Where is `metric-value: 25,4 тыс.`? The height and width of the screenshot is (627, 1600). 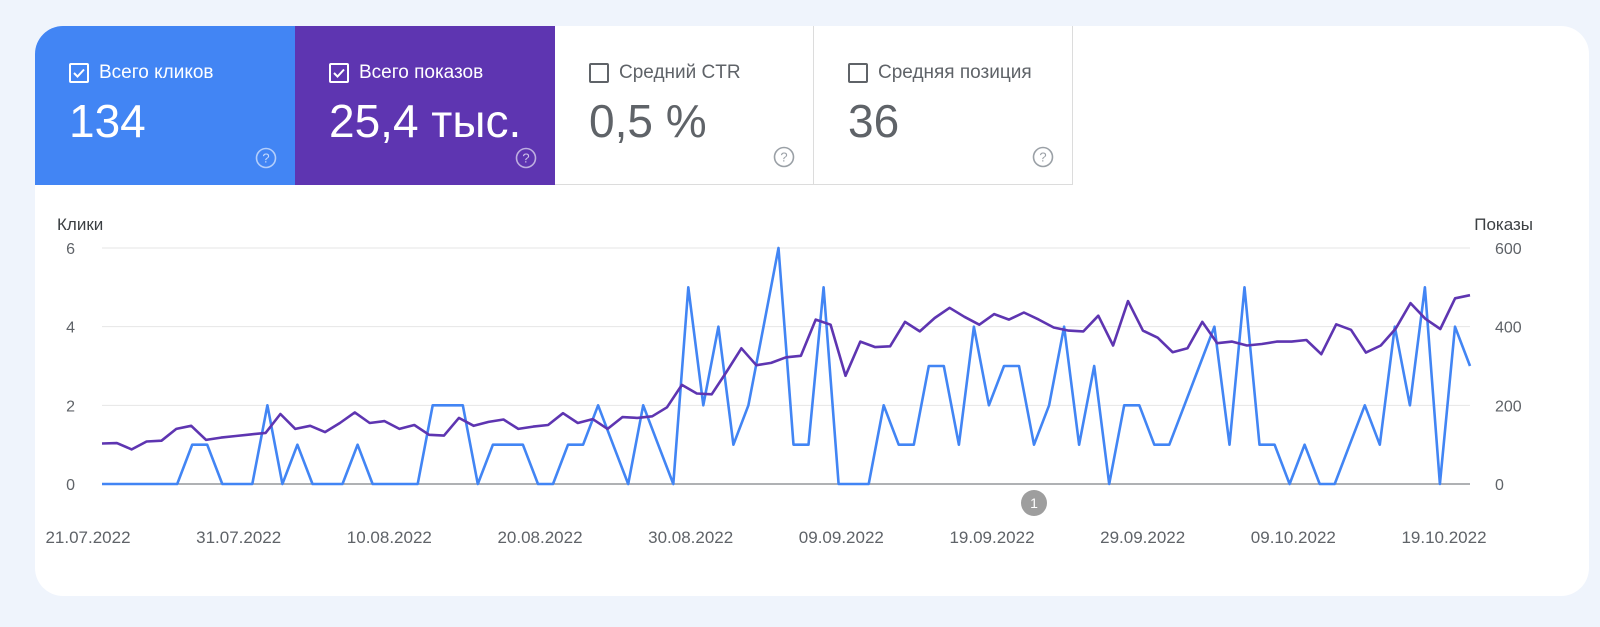
metric-value: 25,4 тыс. is located at coordinates (425, 121).